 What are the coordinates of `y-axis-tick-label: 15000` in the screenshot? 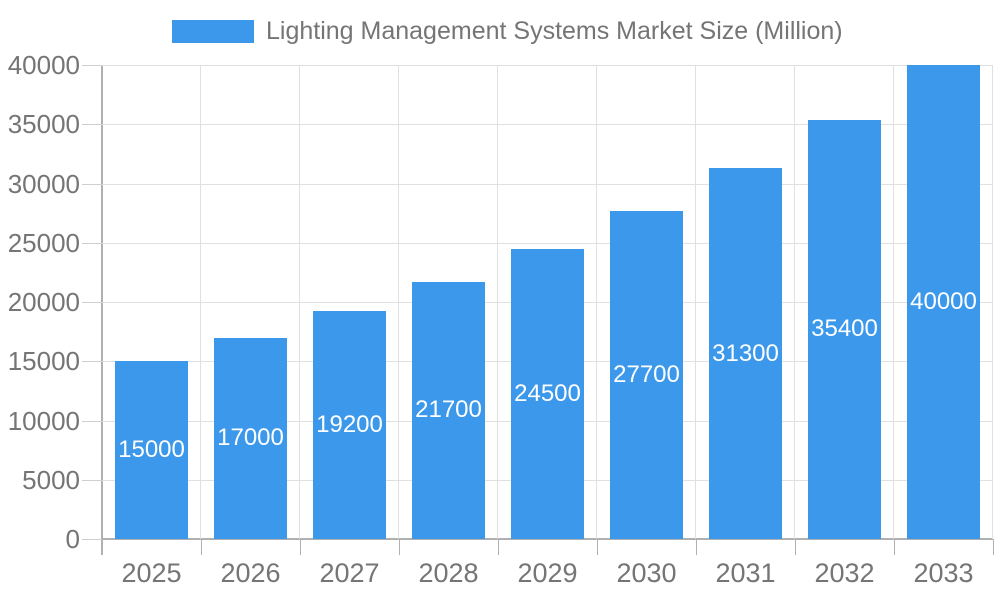 It's located at (43, 361).